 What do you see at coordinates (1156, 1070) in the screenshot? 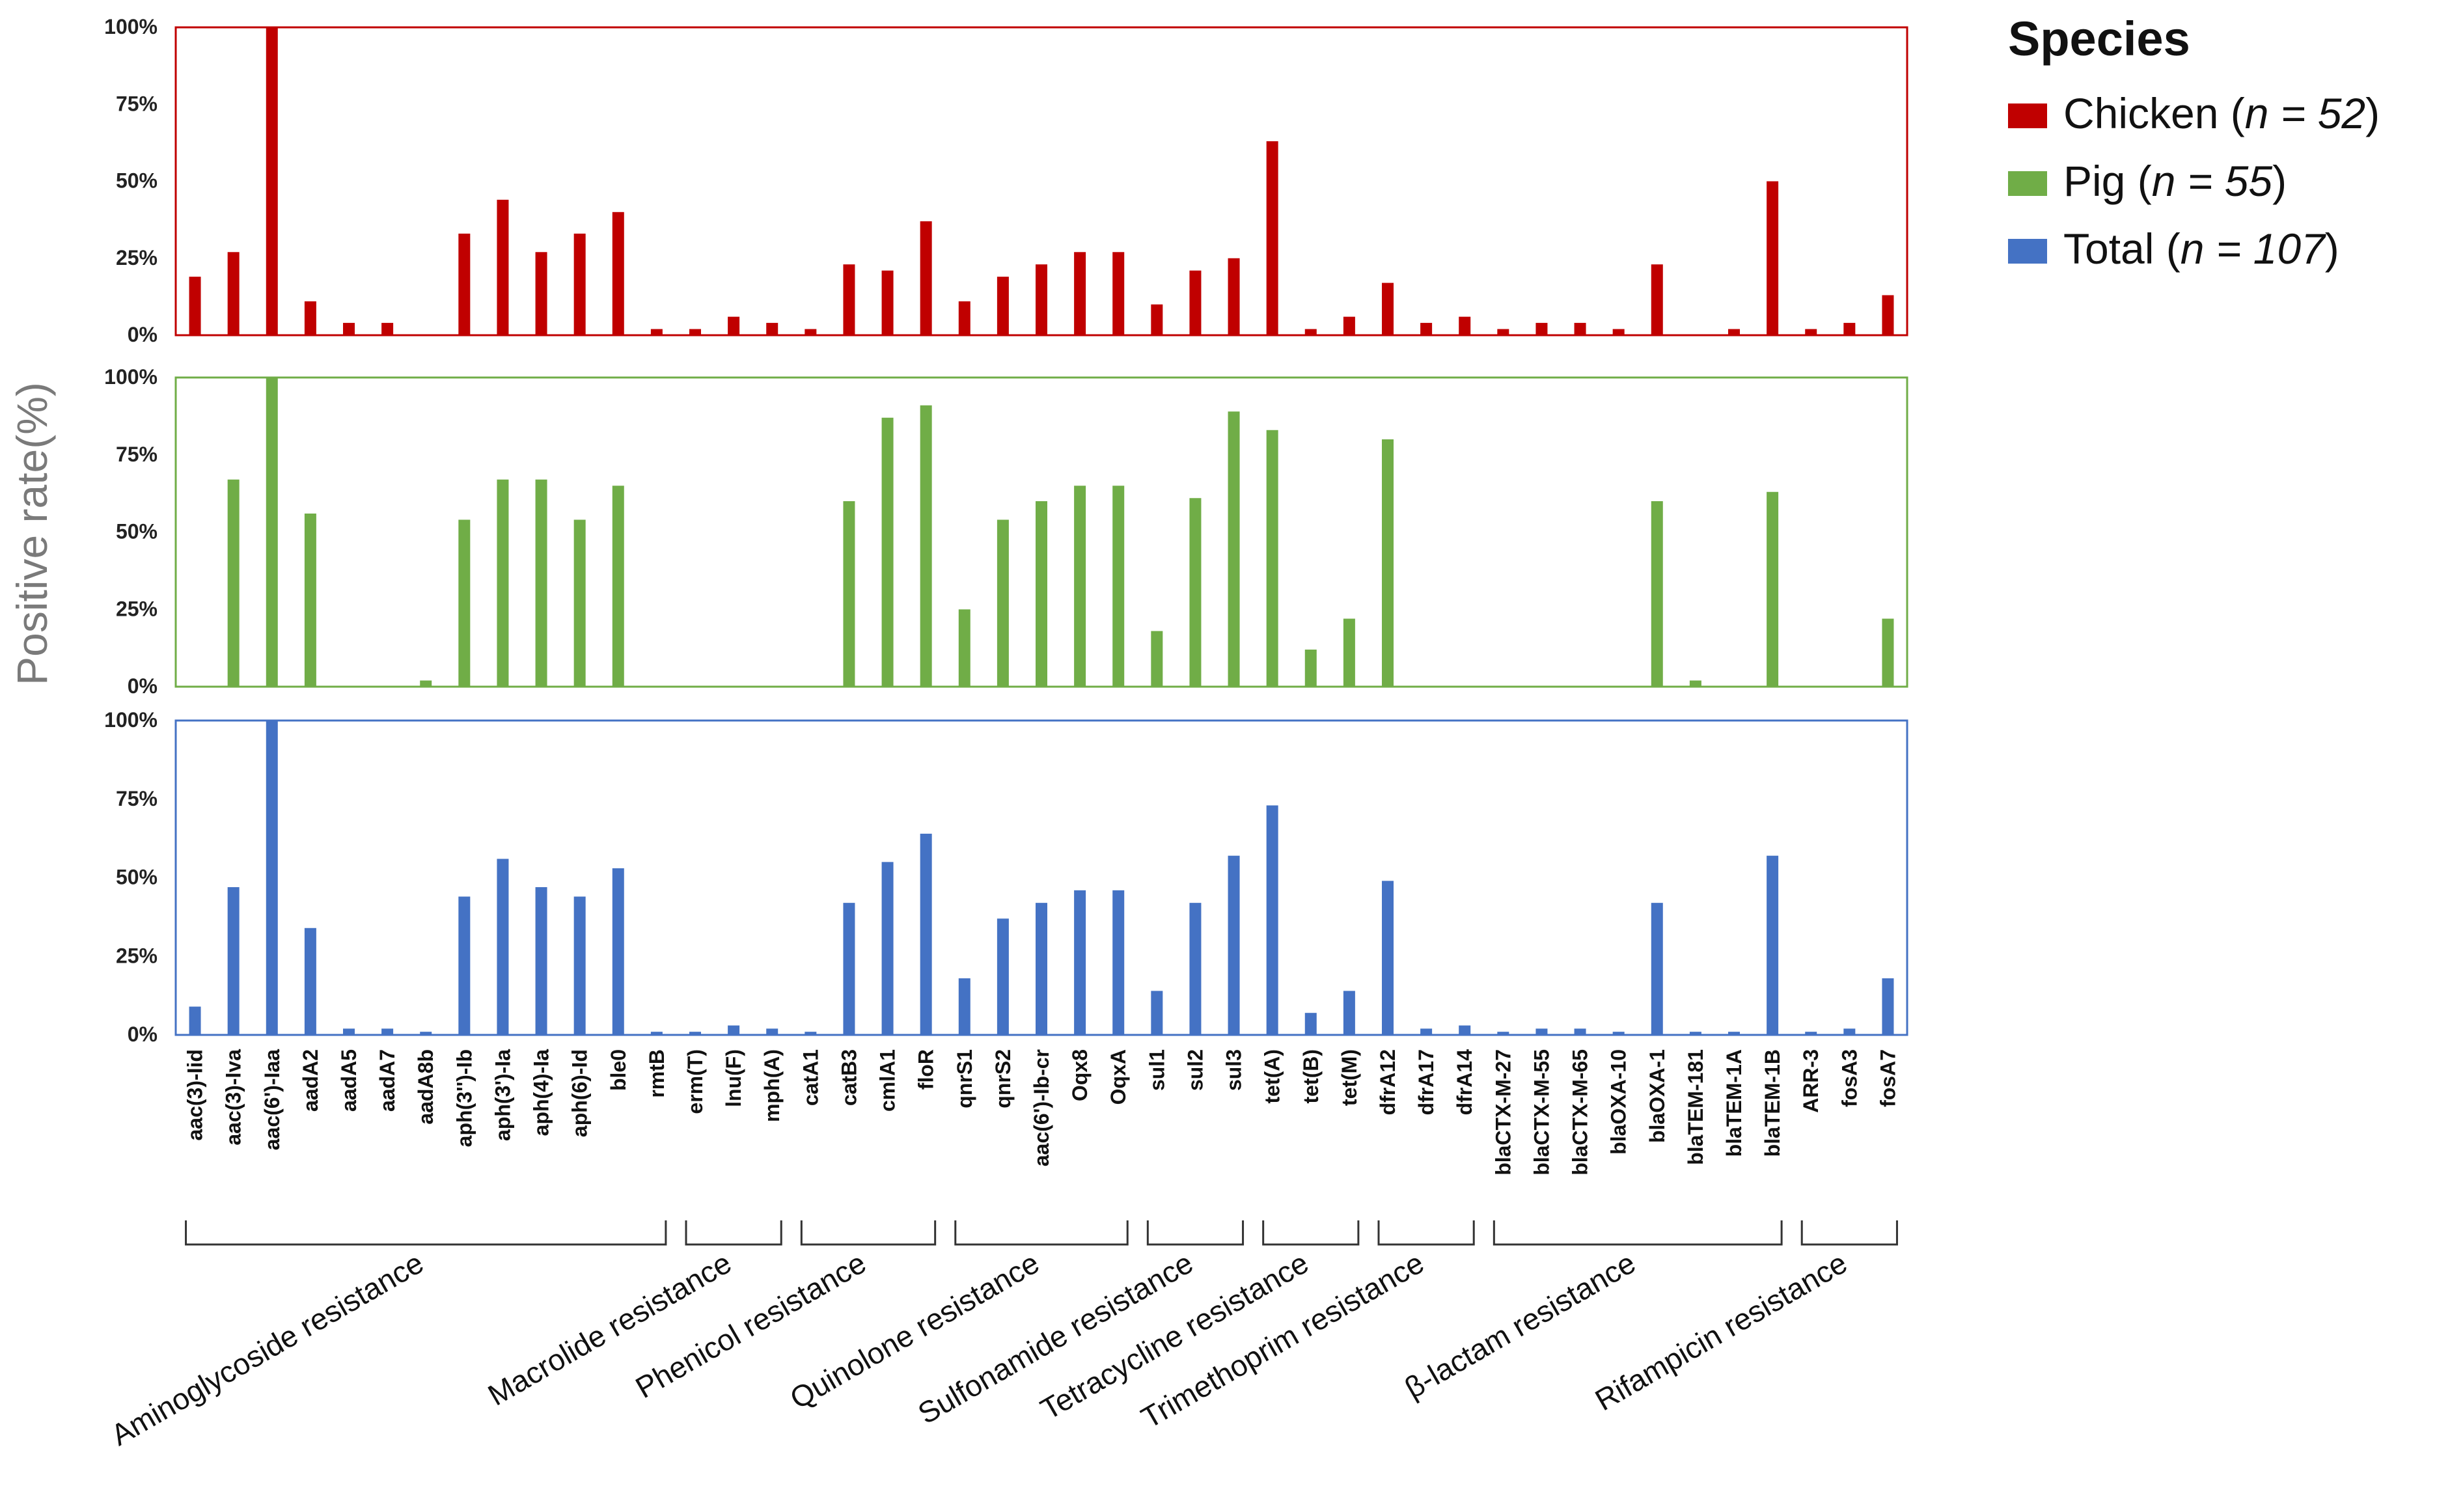
I see `gene-label: sul1` at bounding box center [1156, 1070].